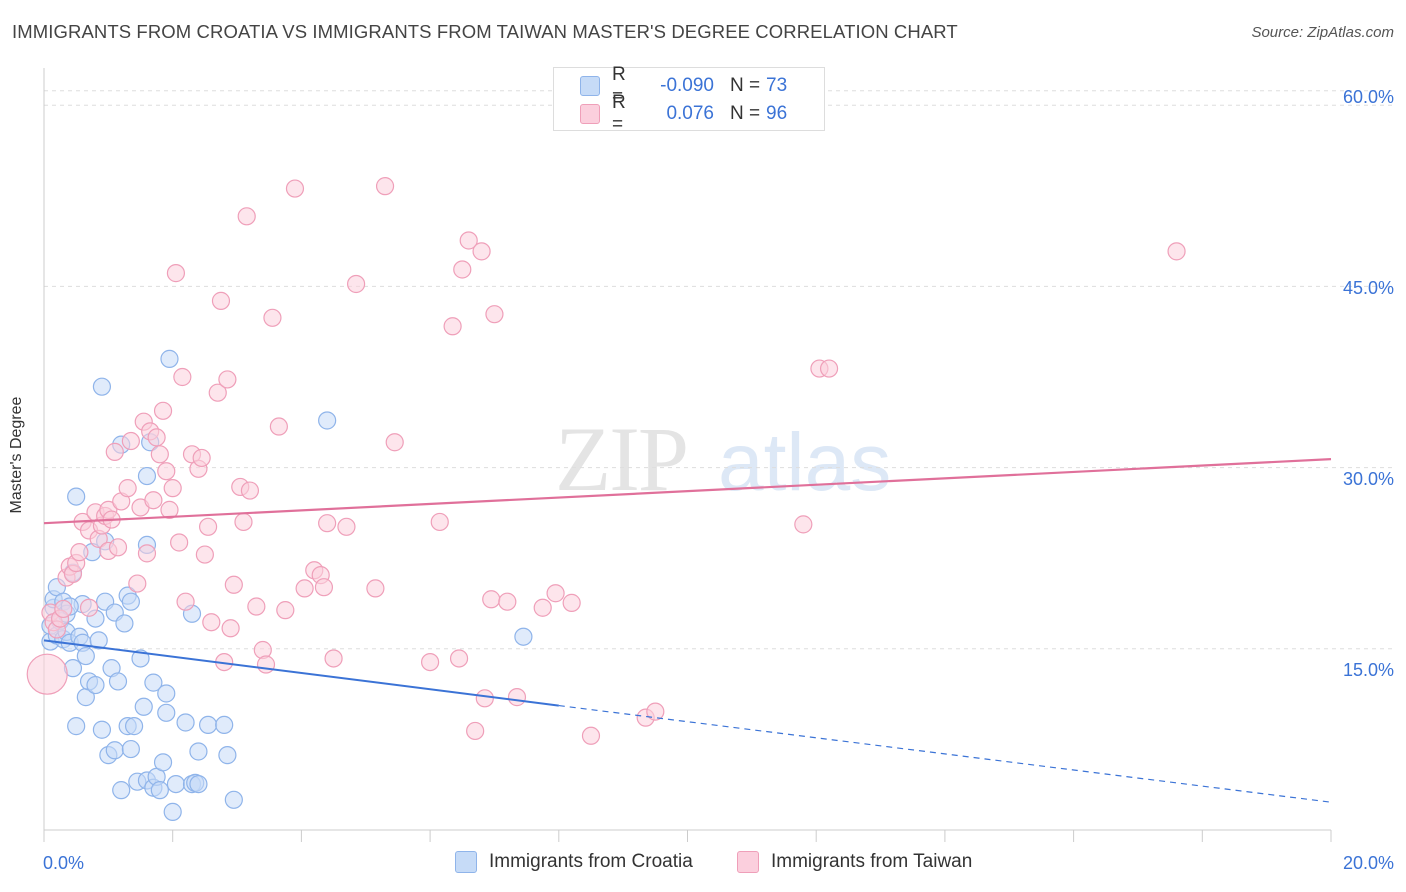  Describe the element at coordinates (777, 113) in the screenshot. I see `legend-n-value: 96` at that location.